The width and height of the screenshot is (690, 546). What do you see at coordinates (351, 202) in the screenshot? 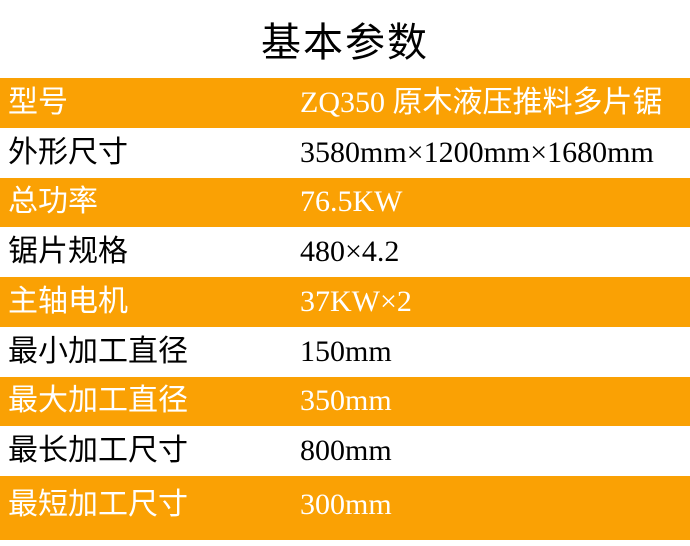
I see `row-value: 76.5KW` at bounding box center [351, 202].